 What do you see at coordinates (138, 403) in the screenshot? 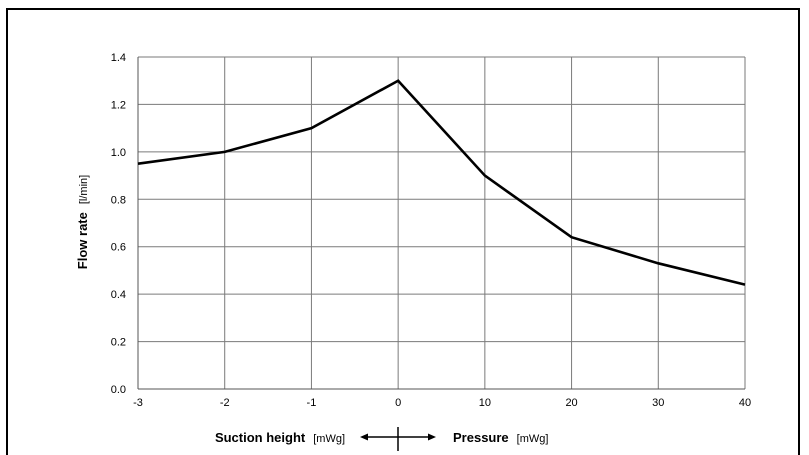
I see `x-tick-label: -3` at bounding box center [138, 403].